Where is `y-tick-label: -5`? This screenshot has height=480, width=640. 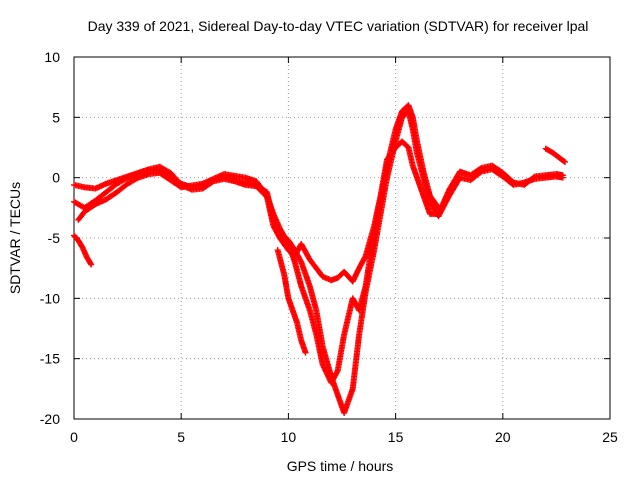
y-tick-label: -5 is located at coordinates (54, 238).